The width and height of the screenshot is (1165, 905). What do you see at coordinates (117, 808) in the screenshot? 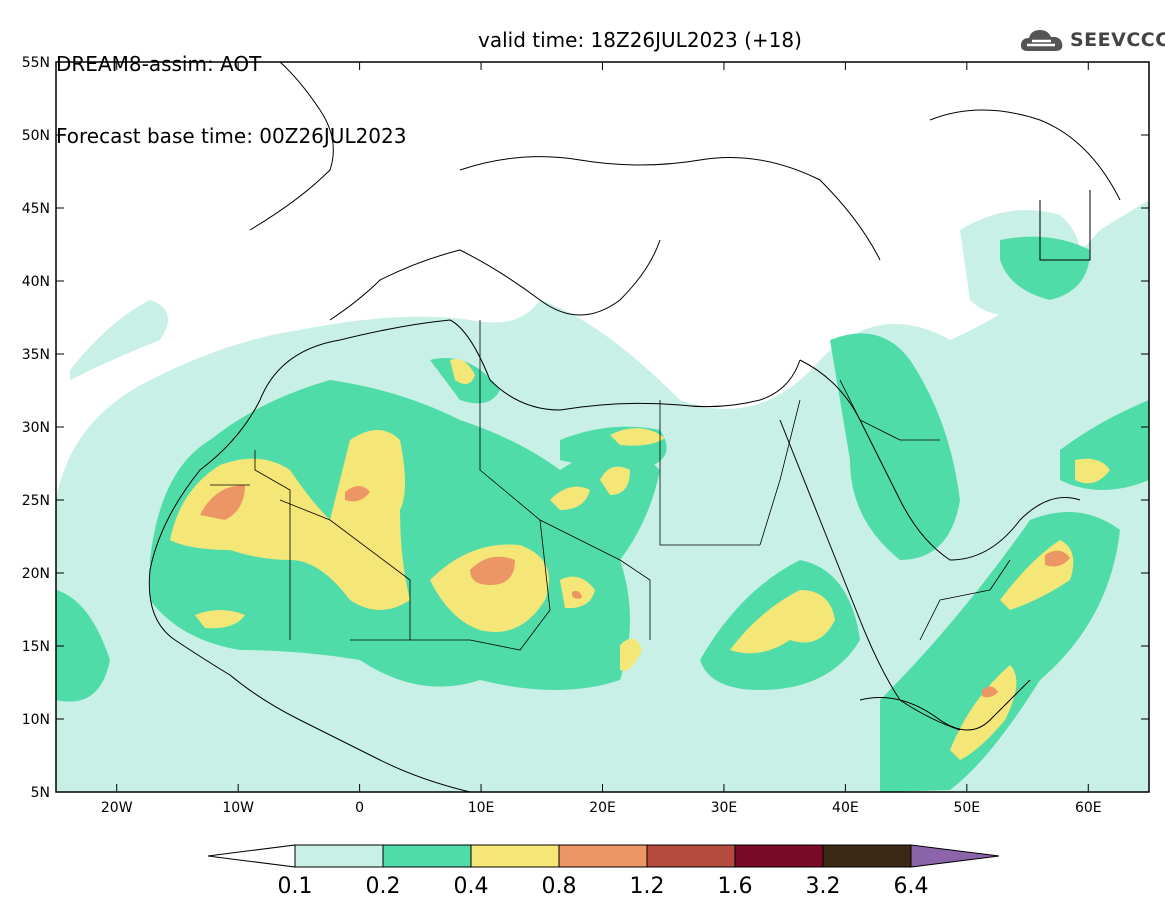
I see `lon-tick-label: 20W` at bounding box center [117, 808].